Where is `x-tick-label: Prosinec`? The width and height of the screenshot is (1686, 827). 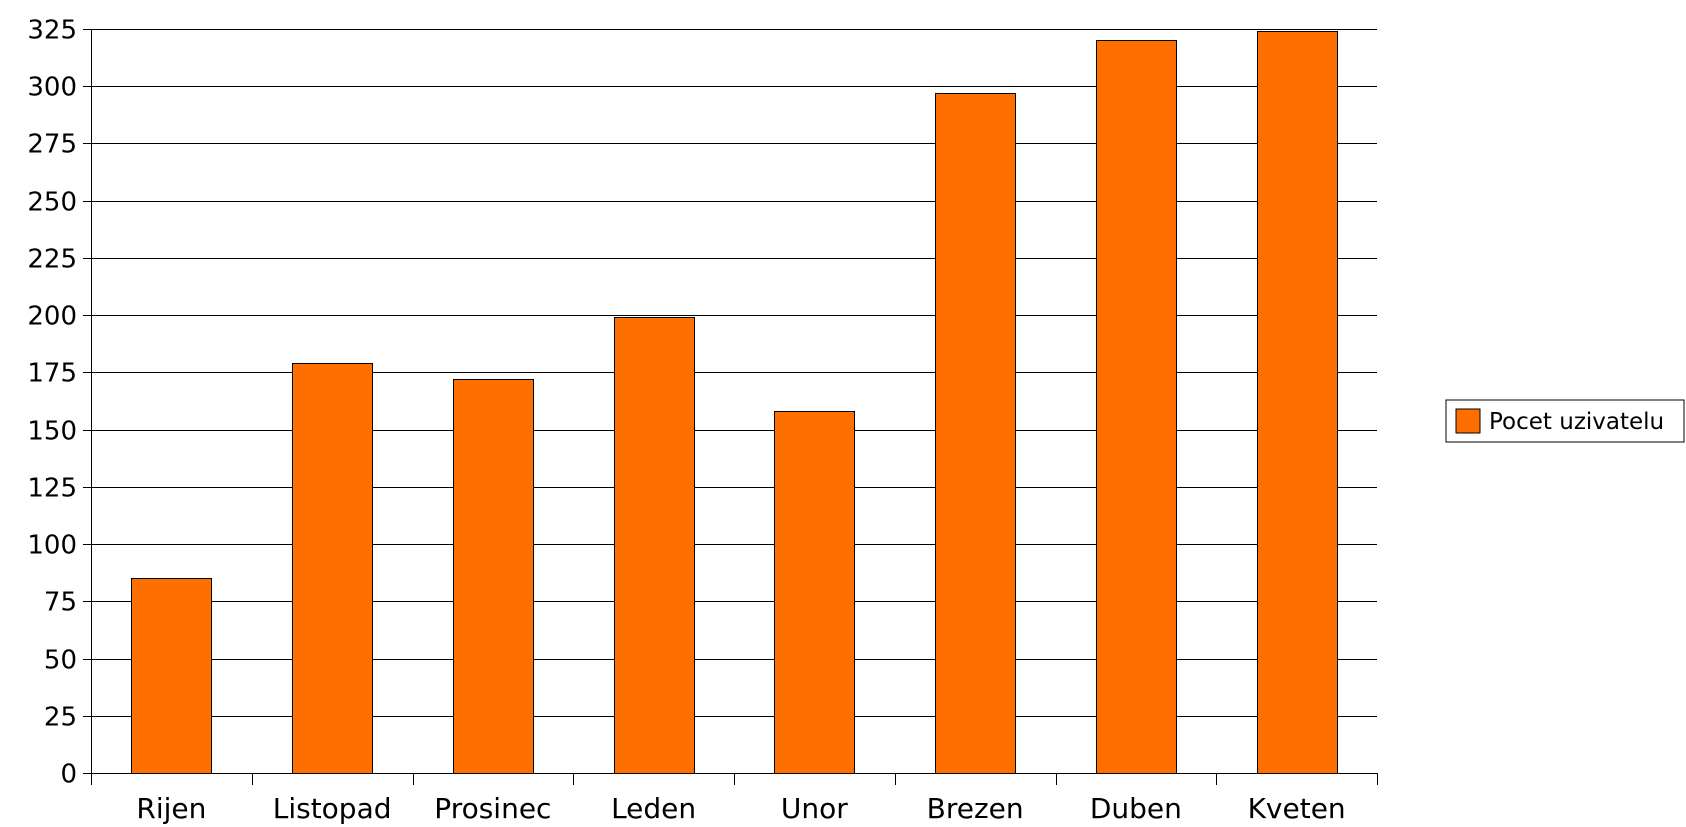 x-tick-label: Prosinec is located at coordinates (492, 808).